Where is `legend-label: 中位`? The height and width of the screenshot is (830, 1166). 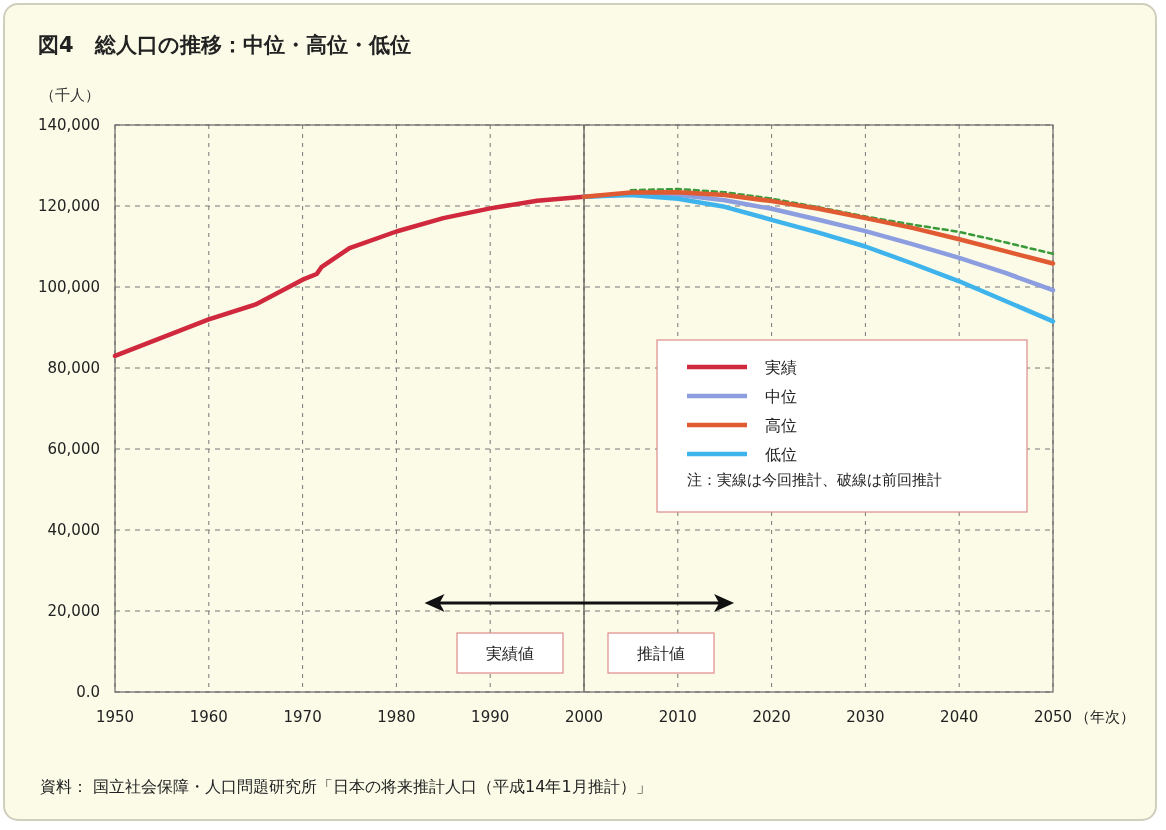
legend-label: 中位 is located at coordinates (781, 396).